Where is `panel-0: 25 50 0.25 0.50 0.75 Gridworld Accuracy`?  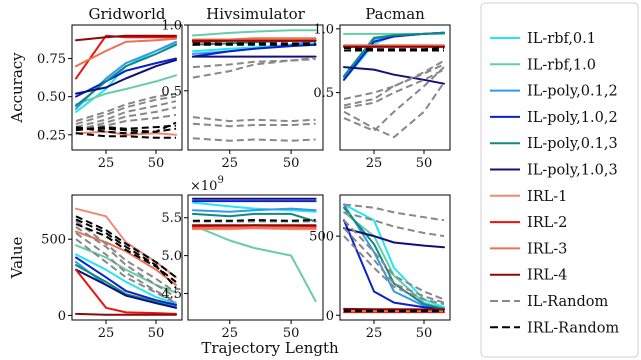
panel-0: 25 50 0.25 0.50 0.75 Gridworld Accuracy is located at coordinates (95, 88).